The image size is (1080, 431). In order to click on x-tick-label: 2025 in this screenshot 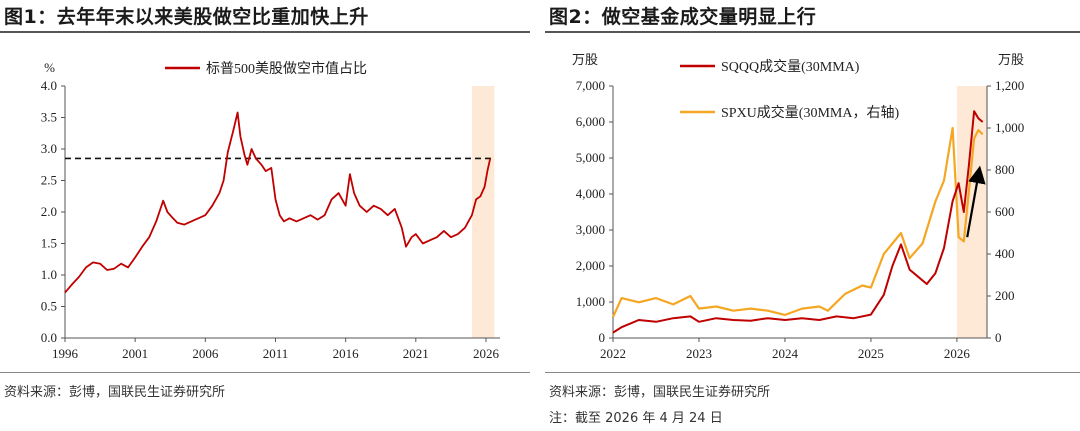, I will do `click(871, 353)`.